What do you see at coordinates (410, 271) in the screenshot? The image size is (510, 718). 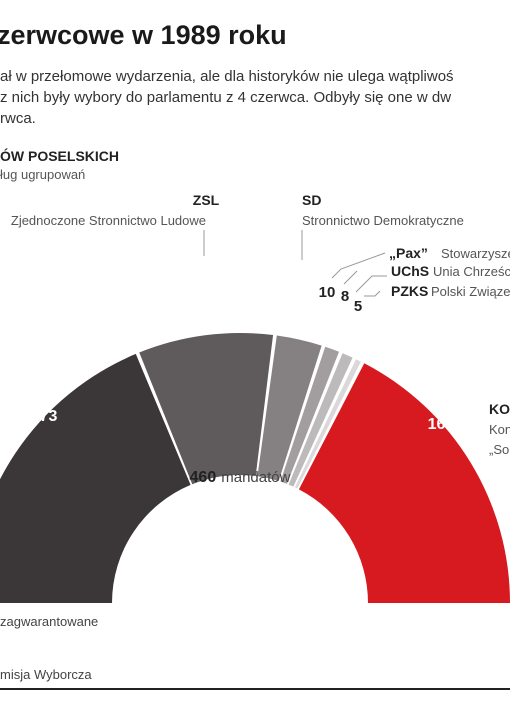 I see `category-abbr: UChS` at bounding box center [410, 271].